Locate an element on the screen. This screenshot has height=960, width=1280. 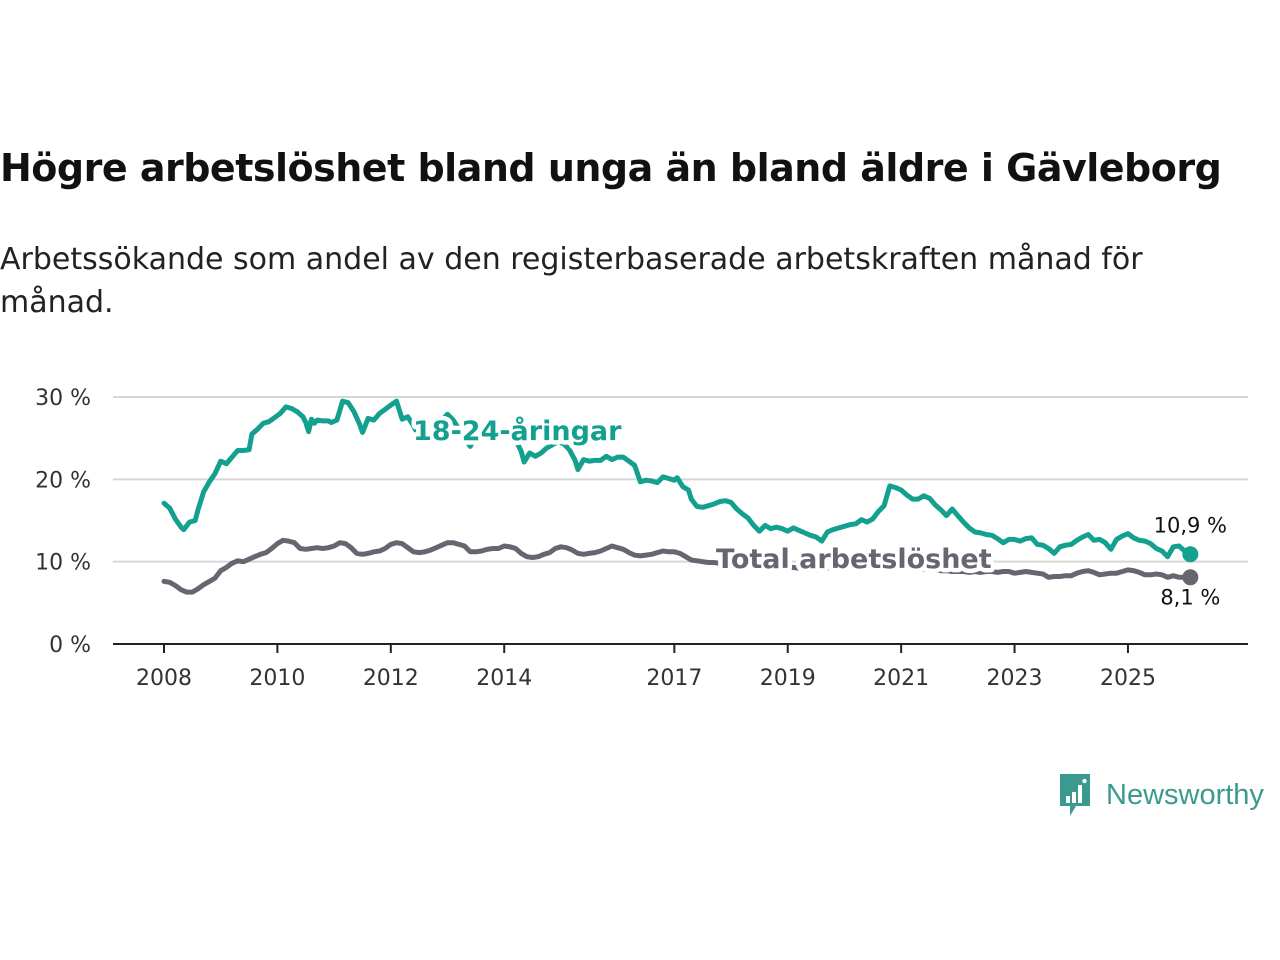
x-tick-label: 2023 is located at coordinates (1015, 678).